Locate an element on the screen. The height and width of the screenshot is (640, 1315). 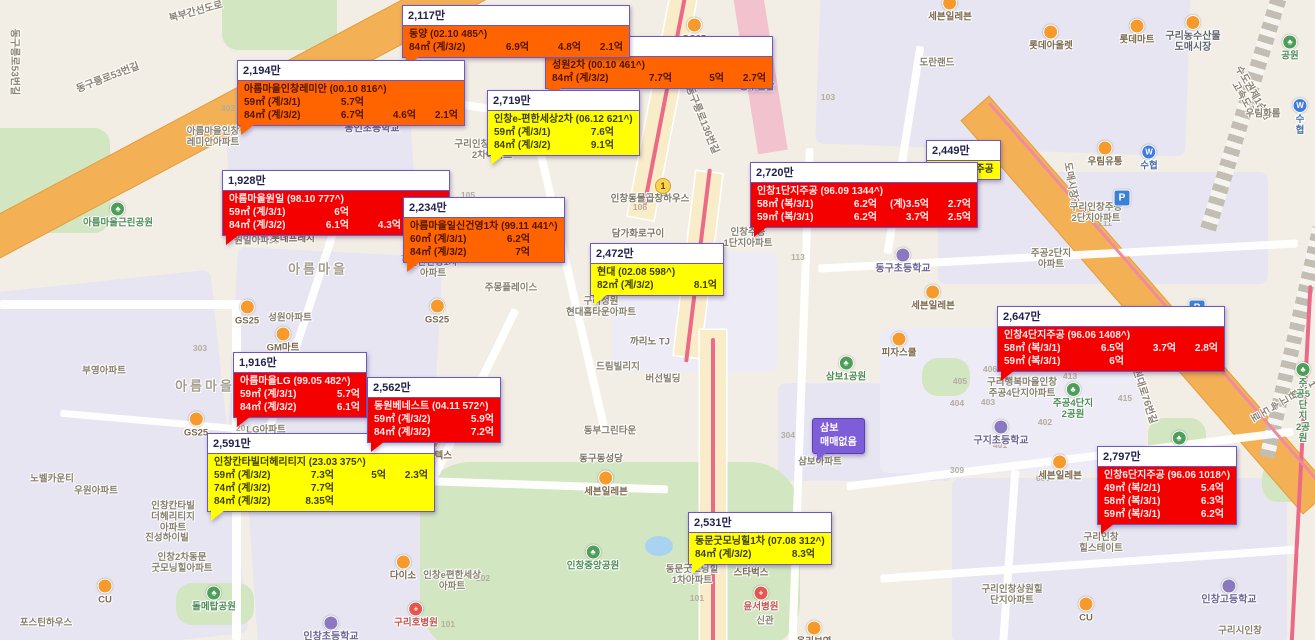
callout-price-row: 59㎡ (계/3/2) 7.3억 5억 2.3억 is located at coordinates (321, 475).